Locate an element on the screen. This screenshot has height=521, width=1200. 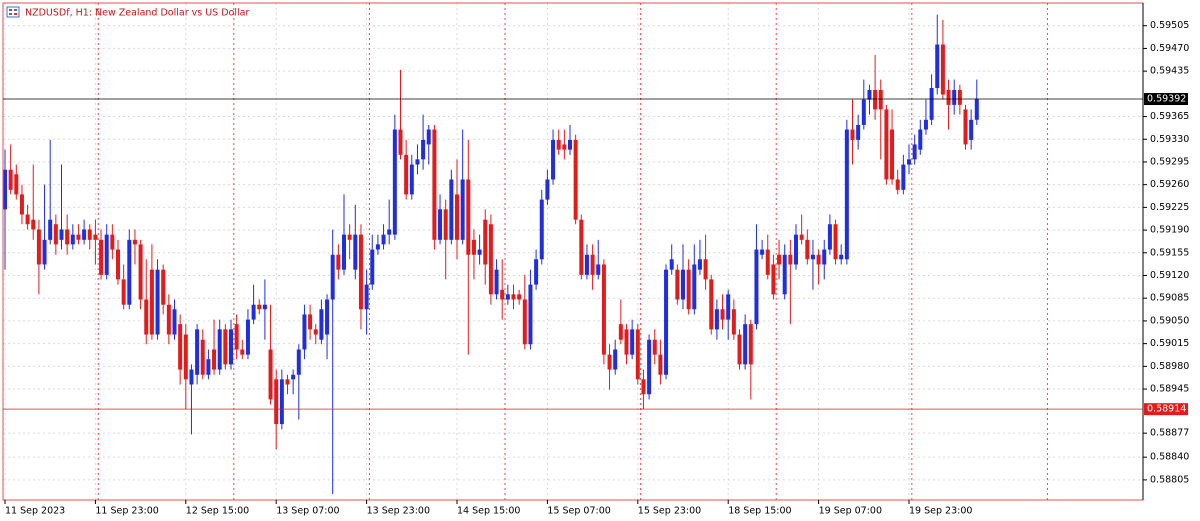
x-tick-label: 15 Sep 07:00 is located at coordinates (578, 511).